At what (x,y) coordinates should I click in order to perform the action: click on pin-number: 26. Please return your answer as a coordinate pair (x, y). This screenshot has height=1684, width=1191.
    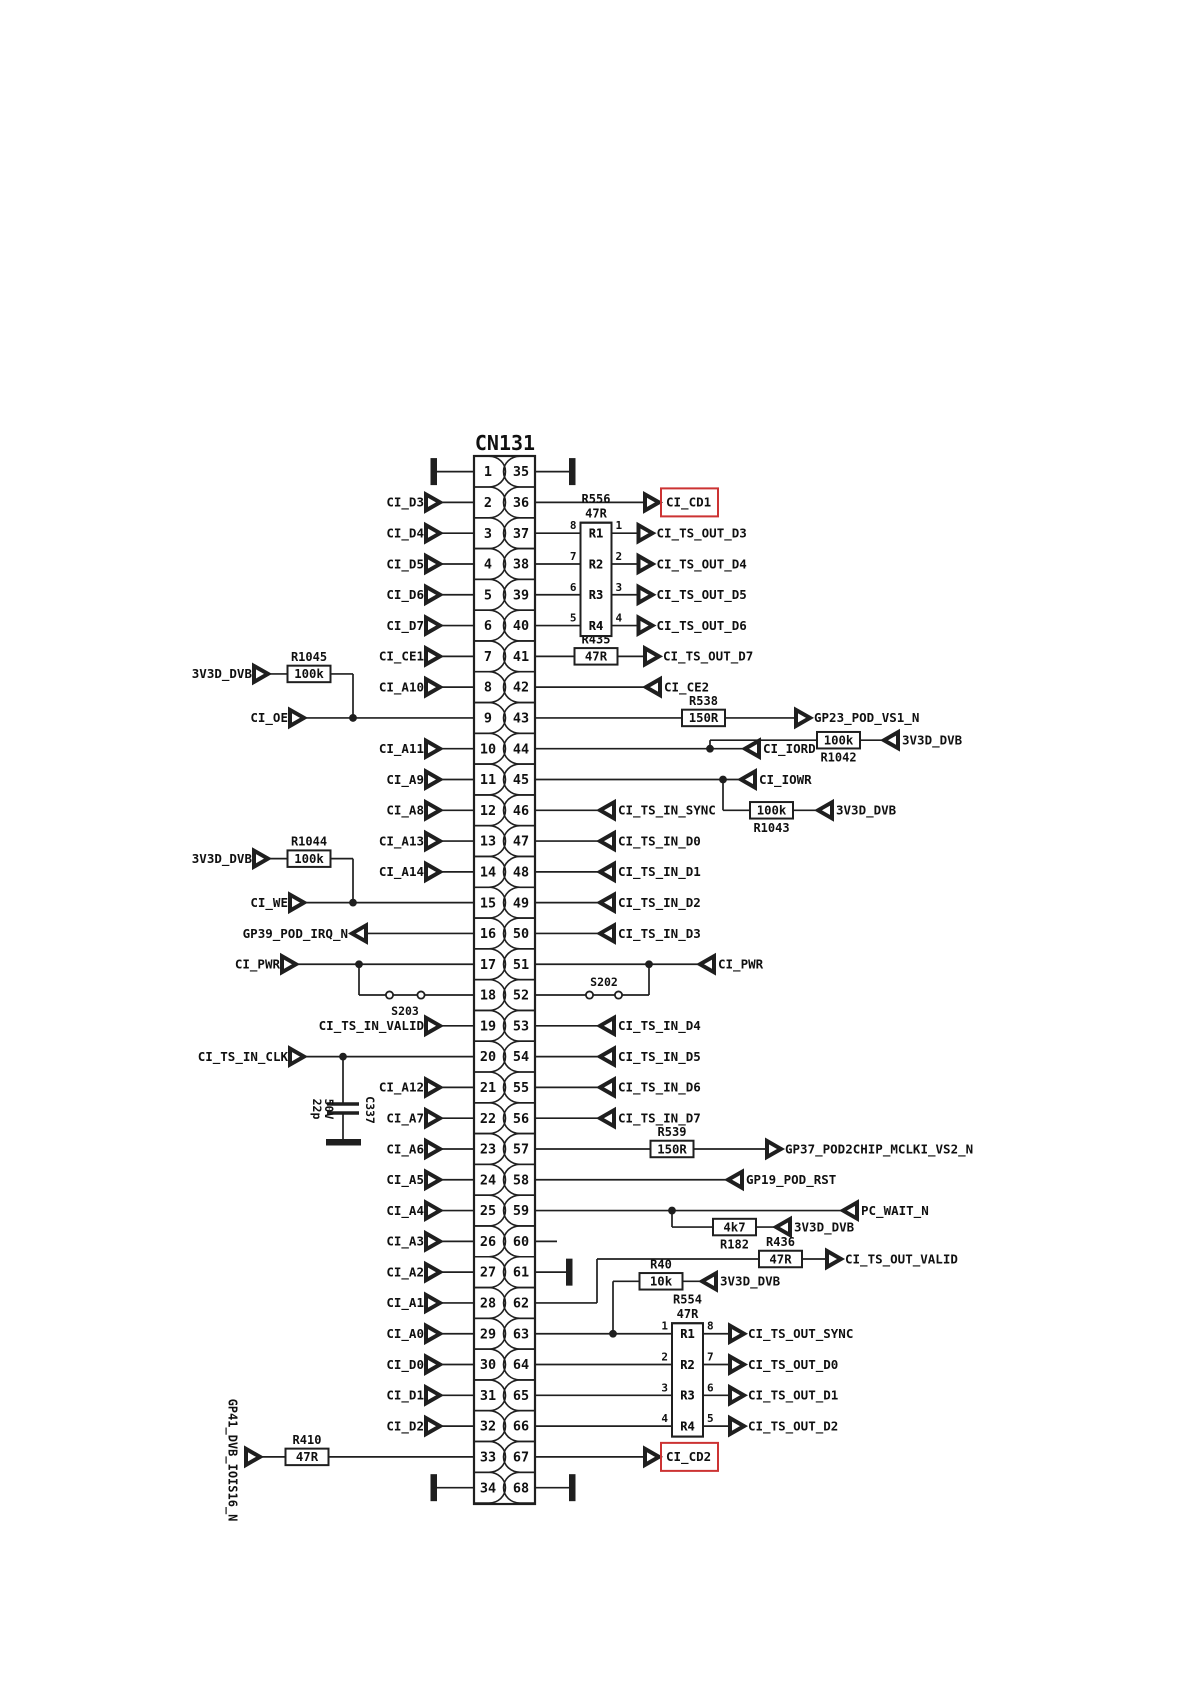
    Looking at the image, I should click on (488, 1242).